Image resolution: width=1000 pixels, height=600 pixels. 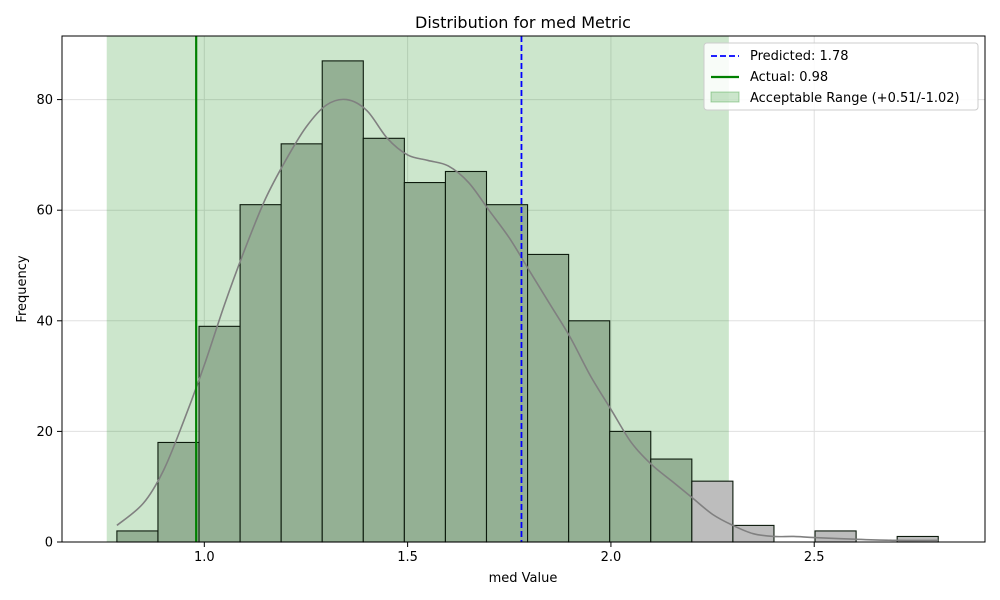 What do you see at coordinates (44, 211) in the screenshot?
I see `y-tick-label-3: 60` at bounding box center [44, 211].